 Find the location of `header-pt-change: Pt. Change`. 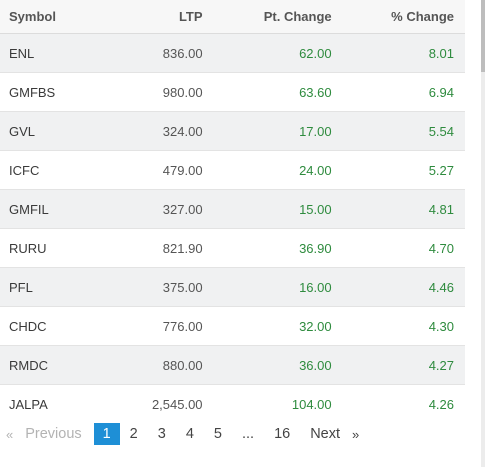

header-pt-change: Pt. Change is located at coordinates (267, 17).